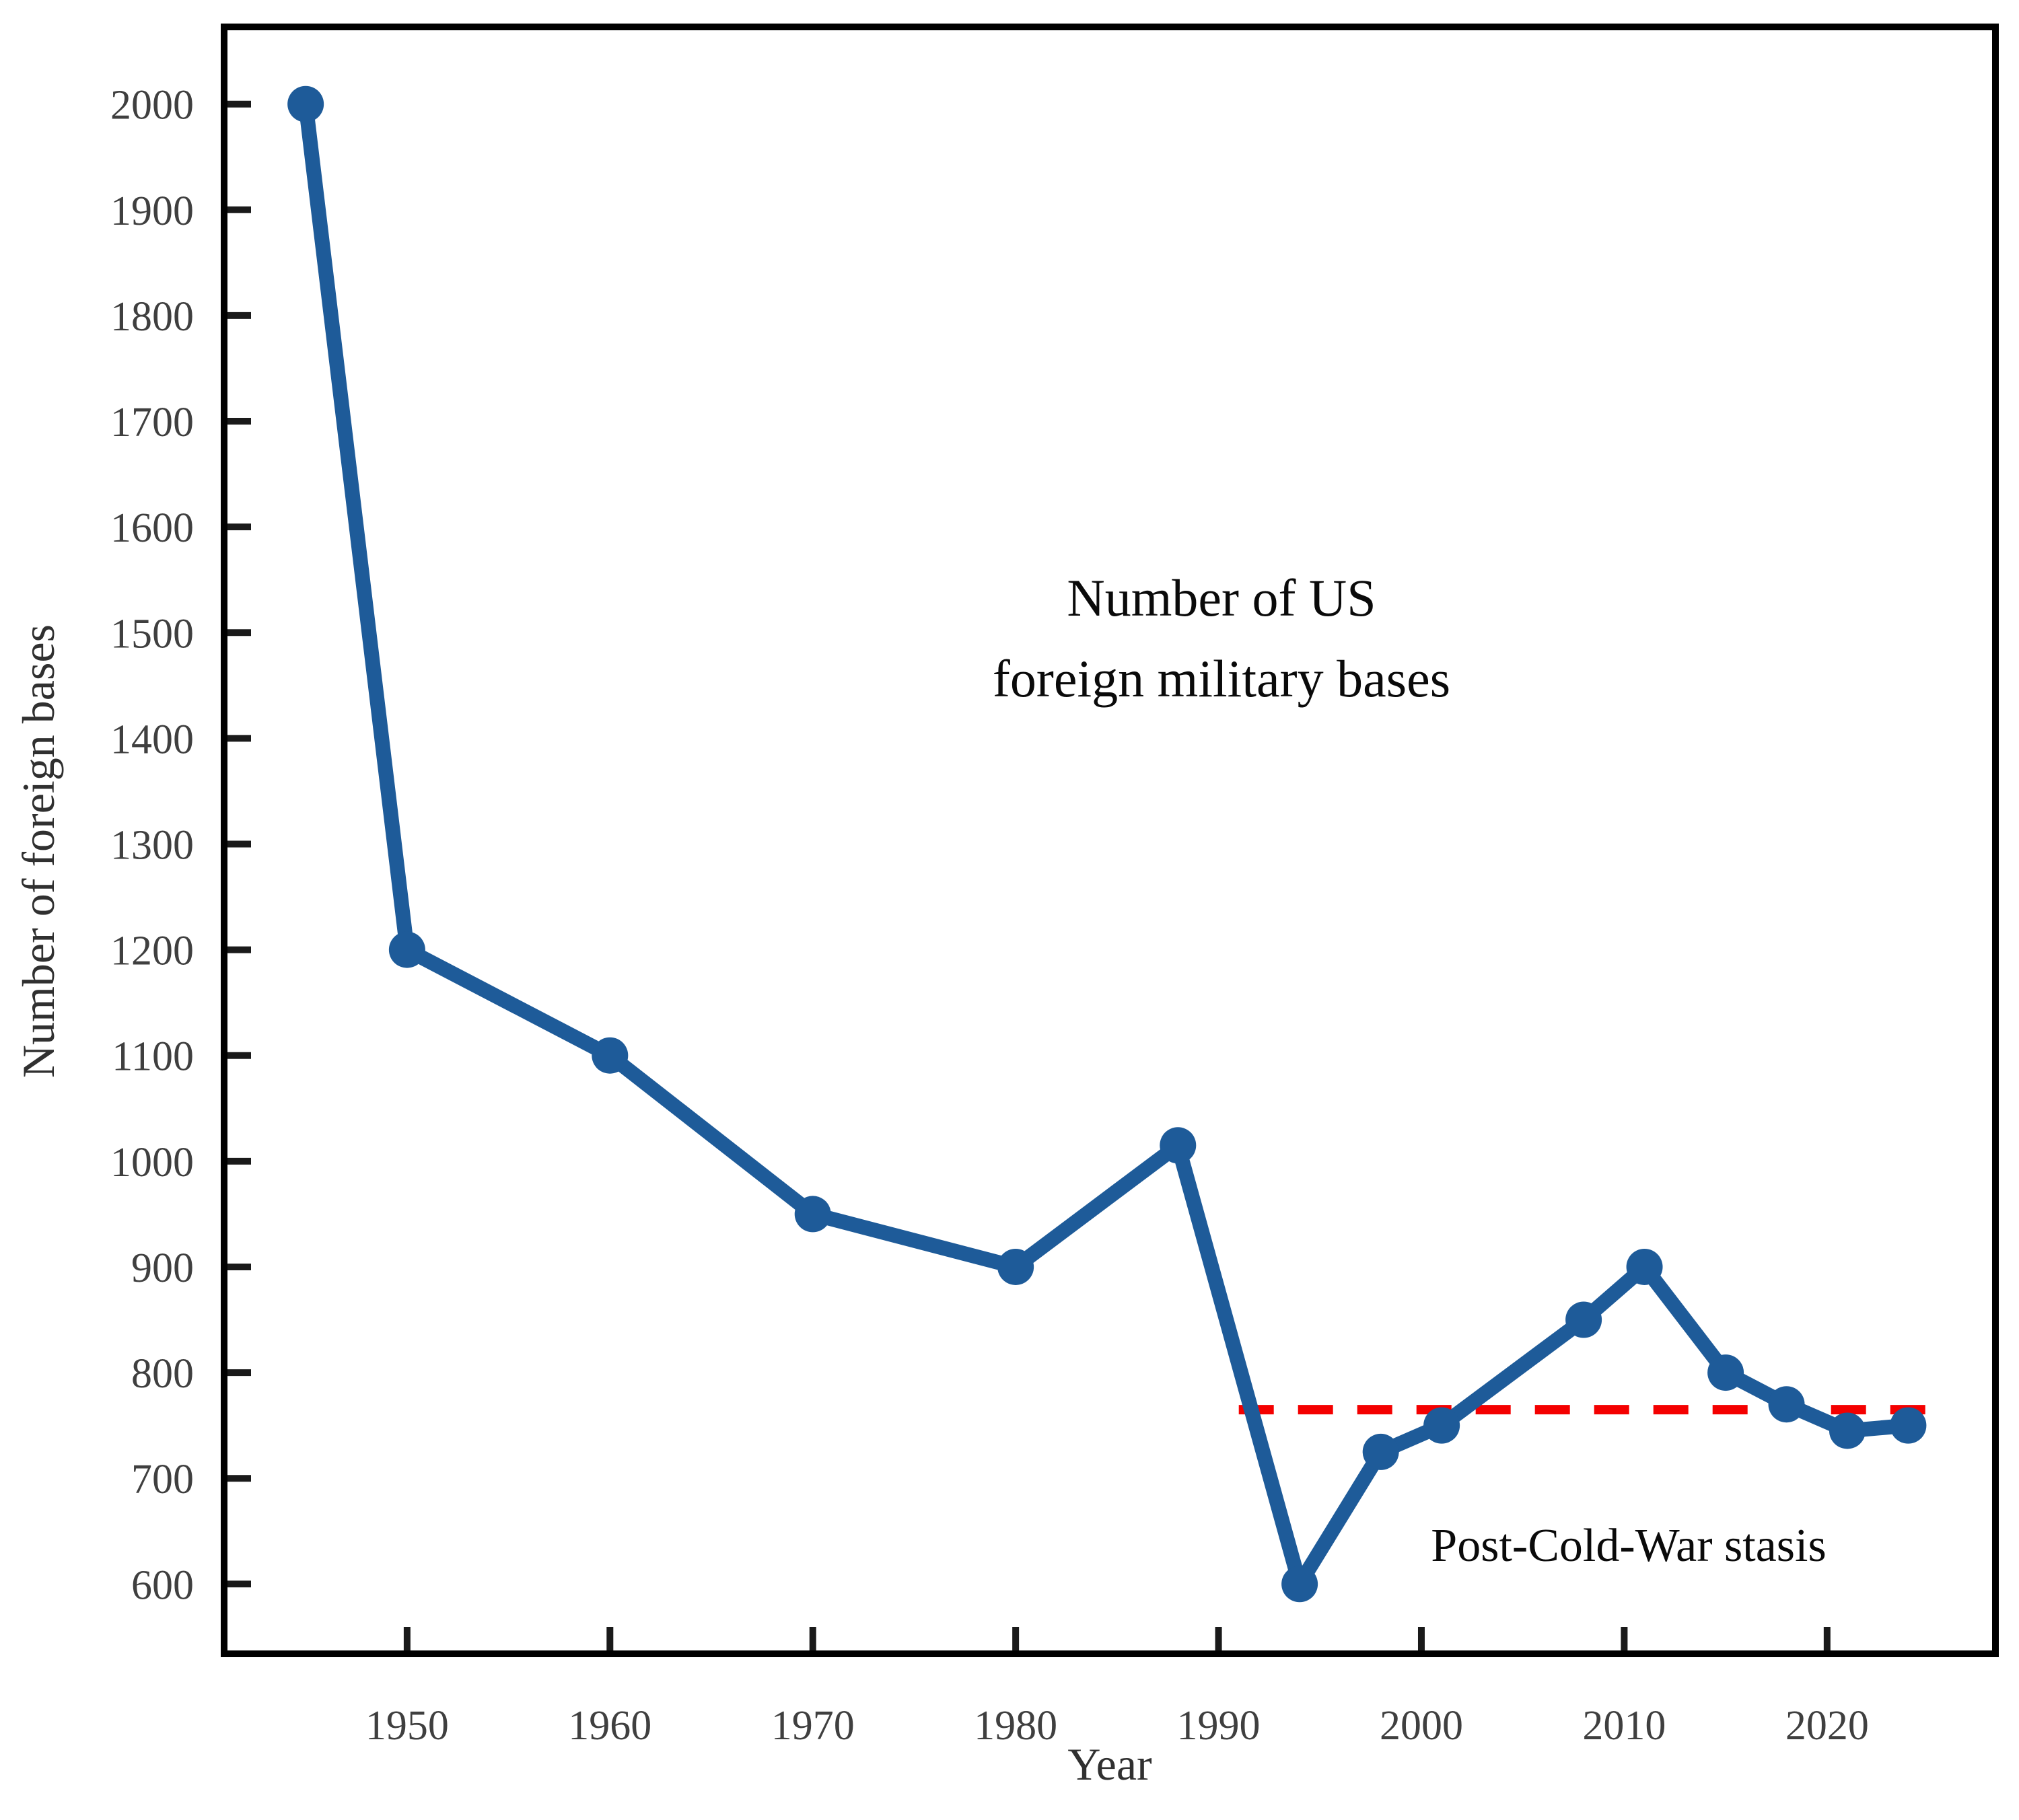  Describe the element at coordinates (1421, 1726) in the screenshot. I see `x-tick-label: 2000` at that location.